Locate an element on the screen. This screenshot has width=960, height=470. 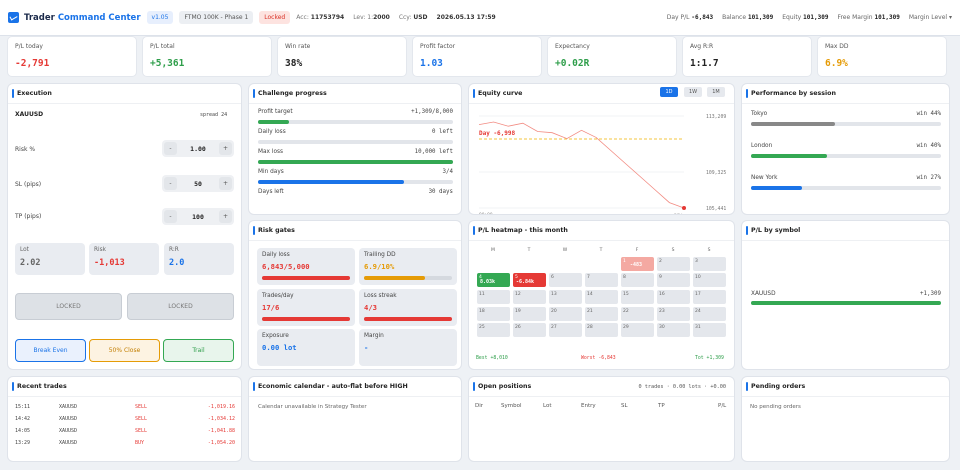
calendar-day: 31 is located at coordinates (709, 330).